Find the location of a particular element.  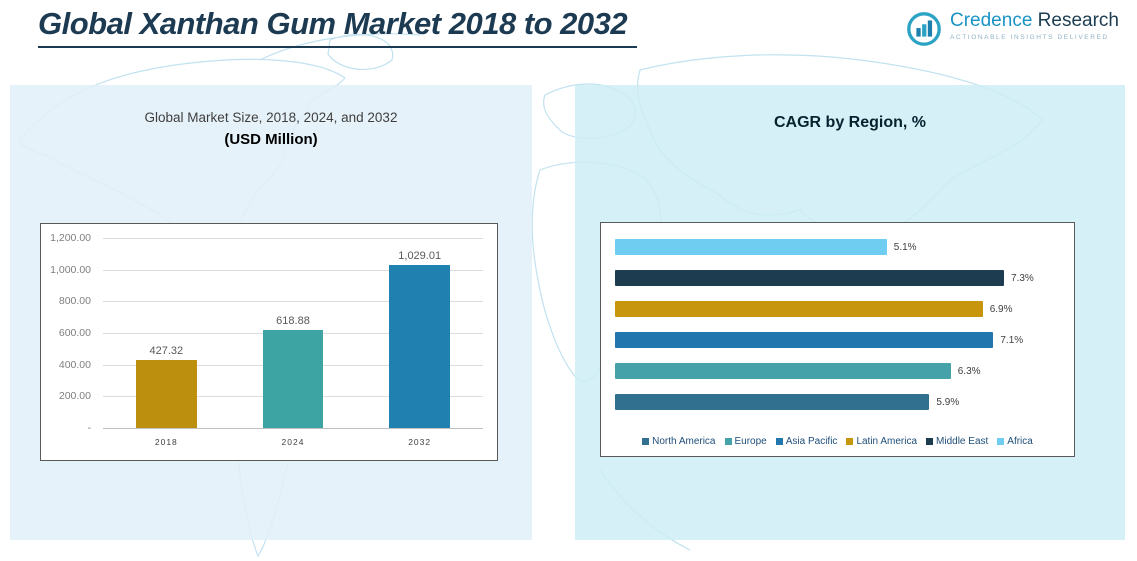

hbar-row: 7.1% is located at coordinates (837, 340).